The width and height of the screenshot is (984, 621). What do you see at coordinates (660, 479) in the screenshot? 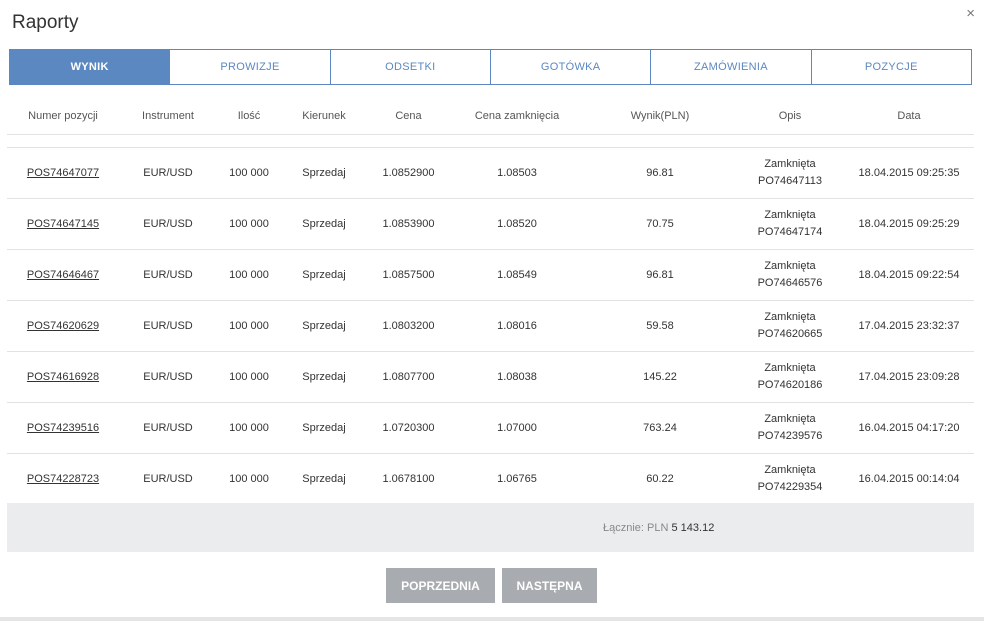
I see `result-cell: 60.22` at bounding box center [660, 479].